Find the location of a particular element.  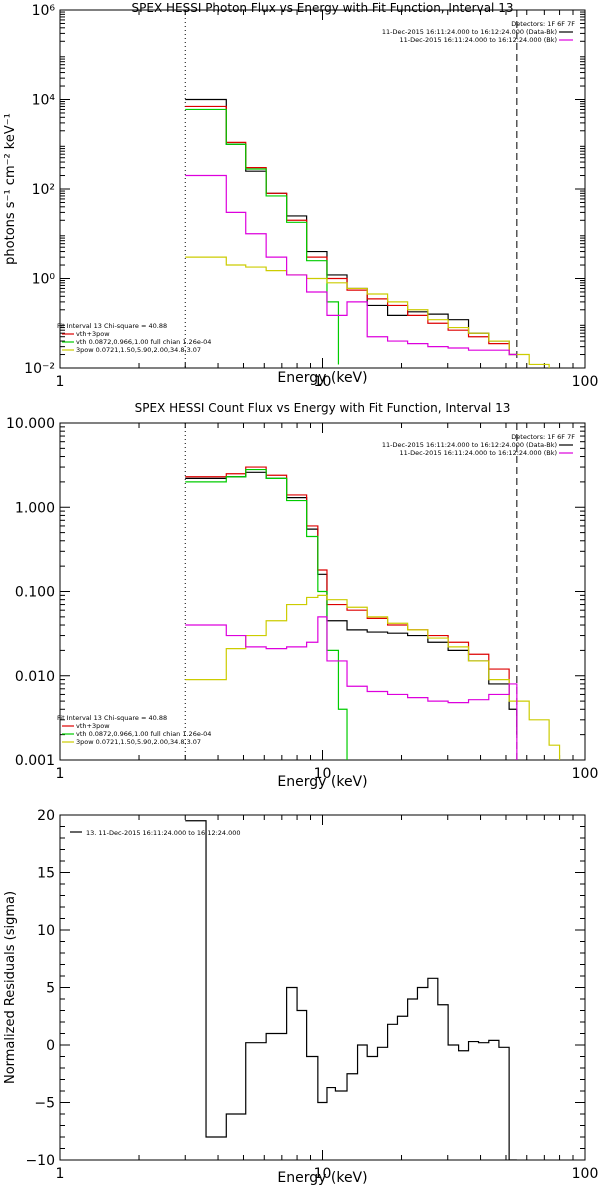

y-tick-label: 1.000 is located at coordinates (35, 508).